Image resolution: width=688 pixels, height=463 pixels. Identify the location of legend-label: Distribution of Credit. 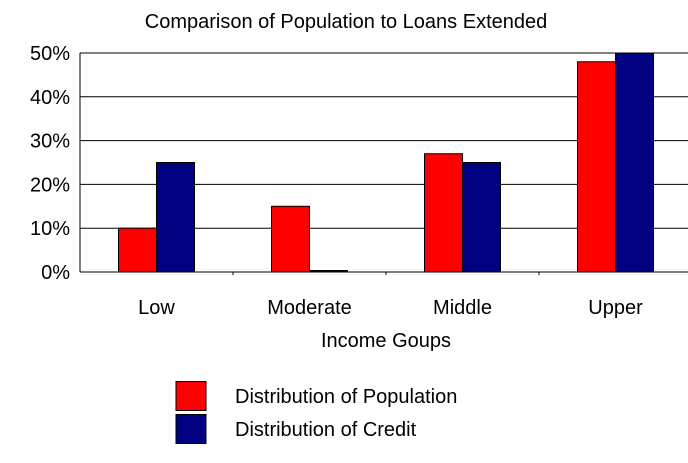
(326, 430).